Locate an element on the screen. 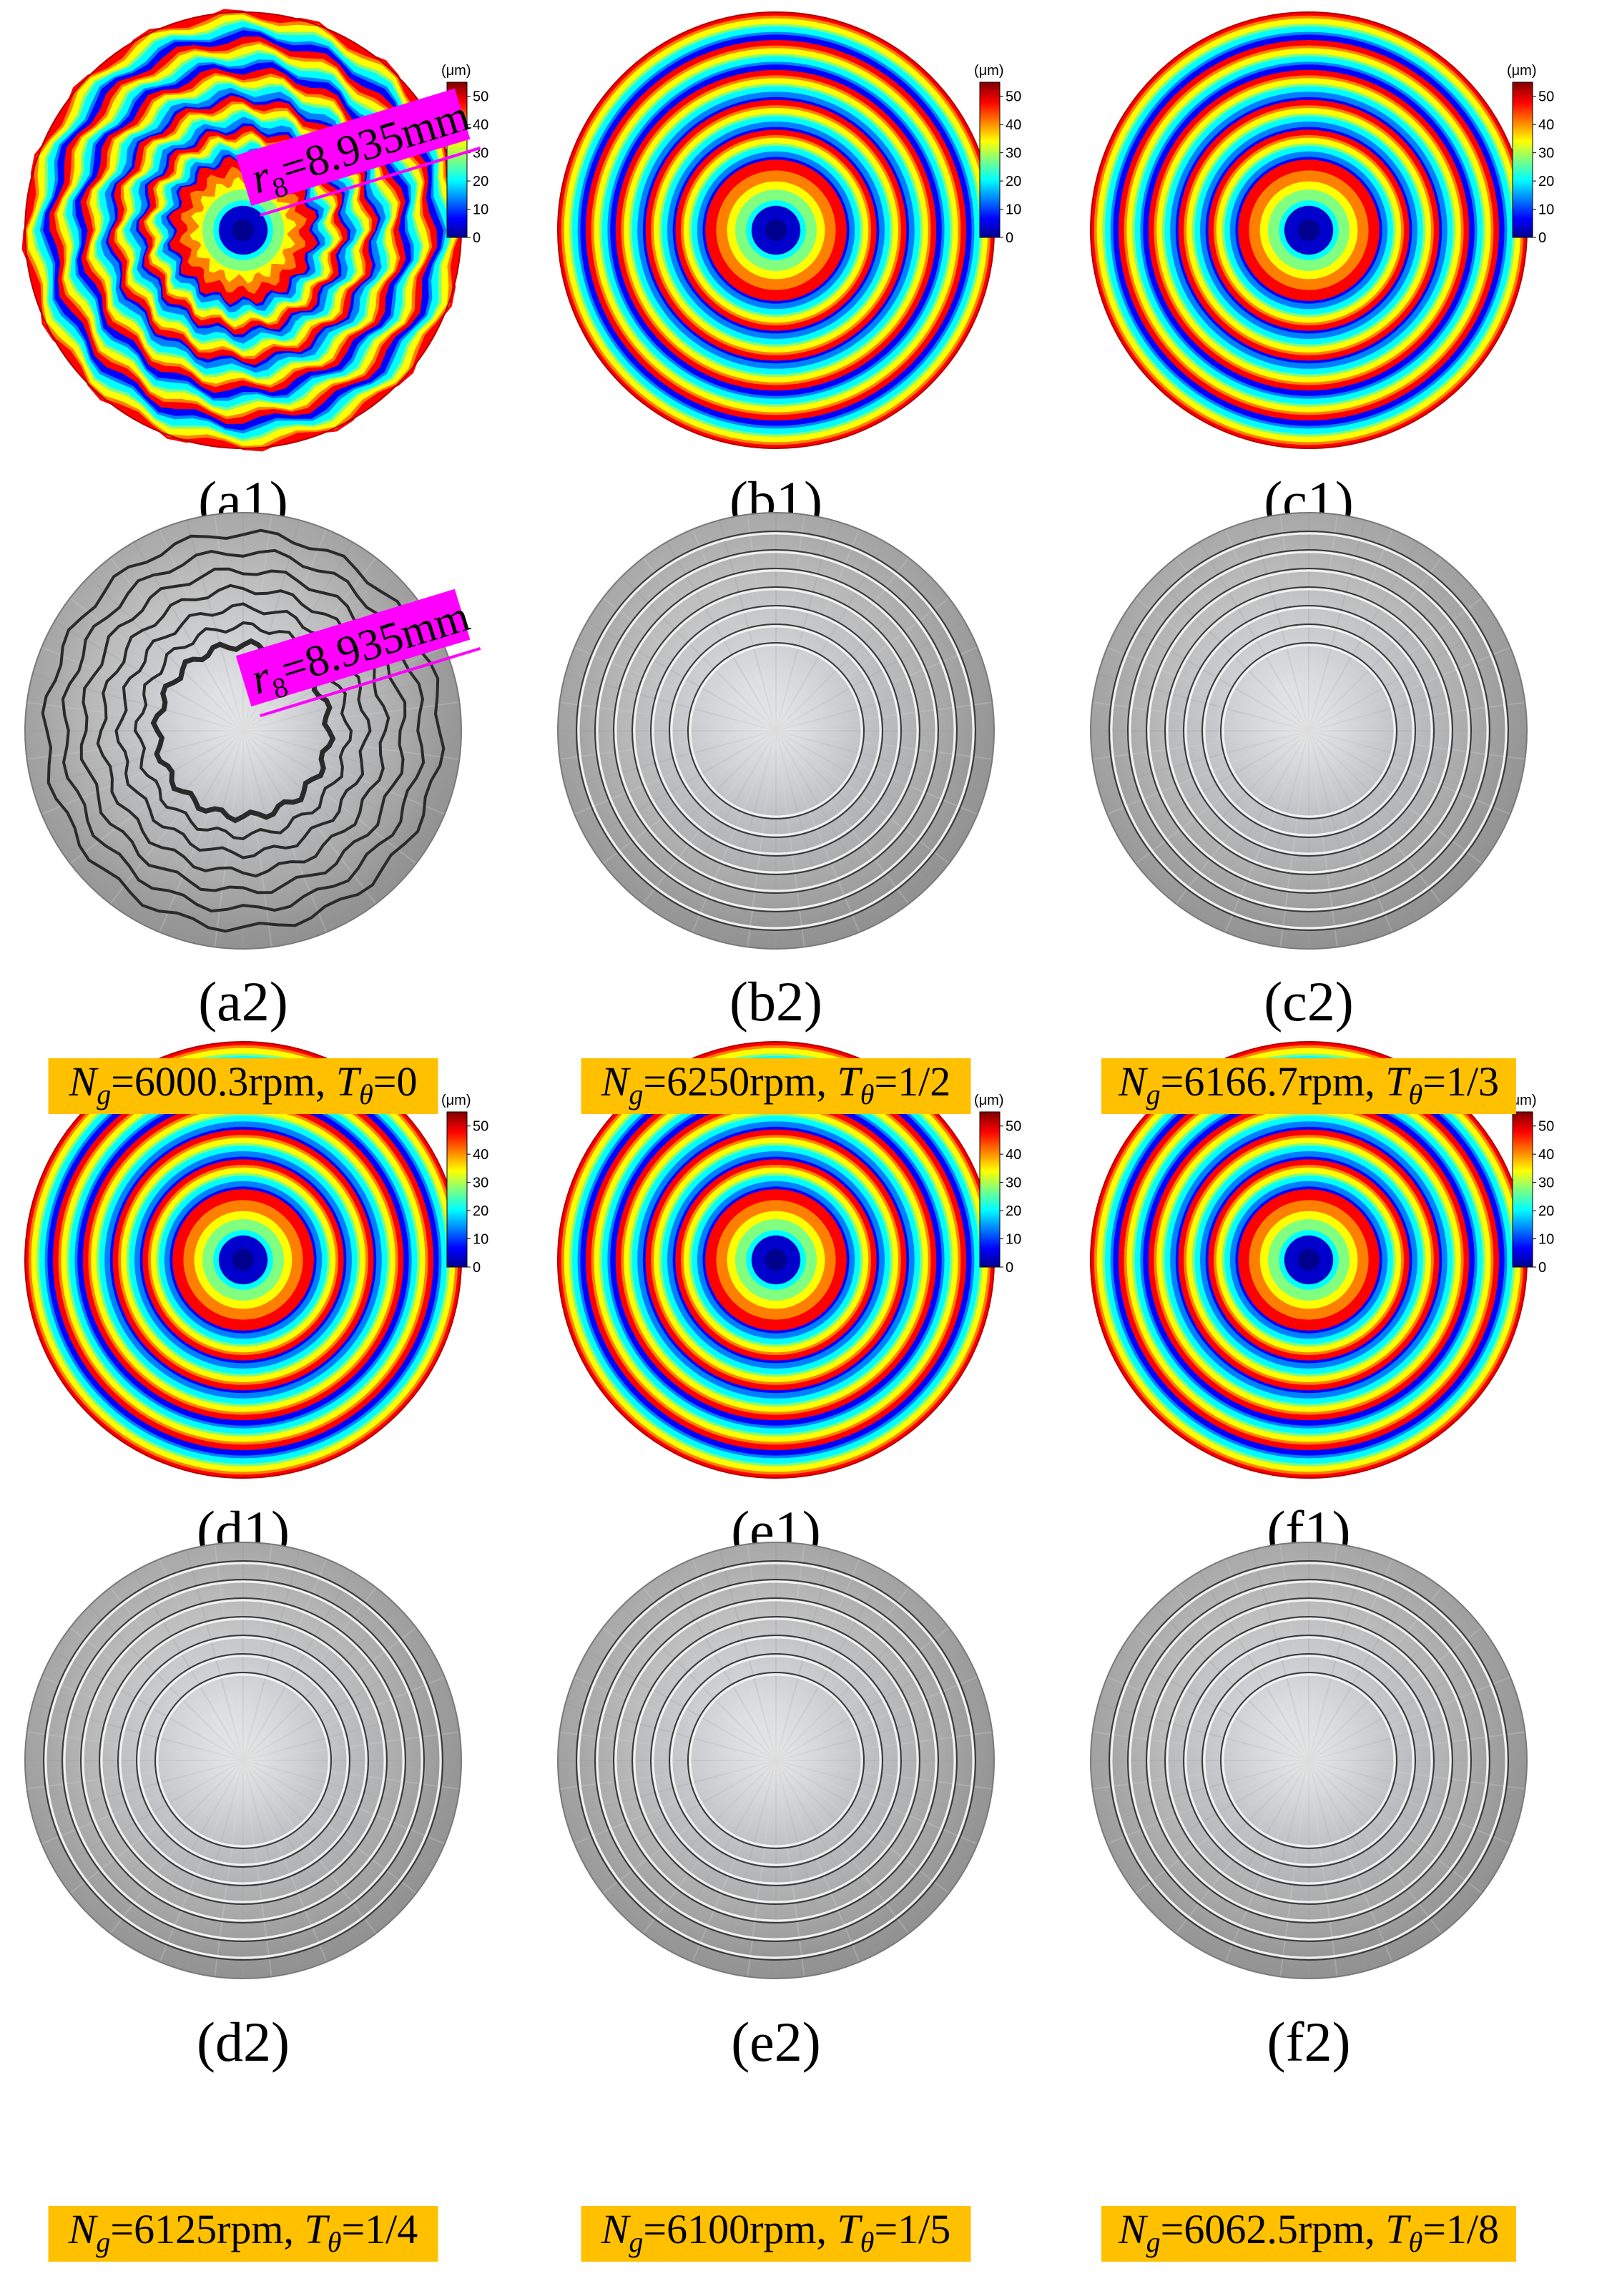  condition-text: Ng=6250rpm, Tθ=1/2 is located at coordinates (776, 1084).